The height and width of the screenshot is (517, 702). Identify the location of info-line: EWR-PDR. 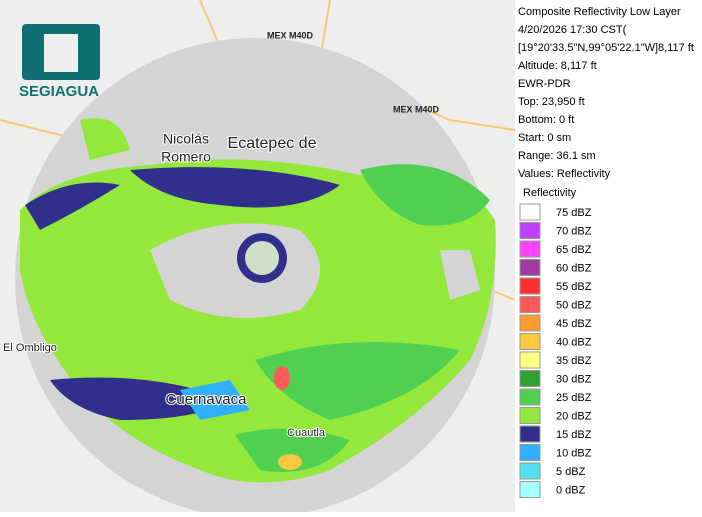
(544, 84).